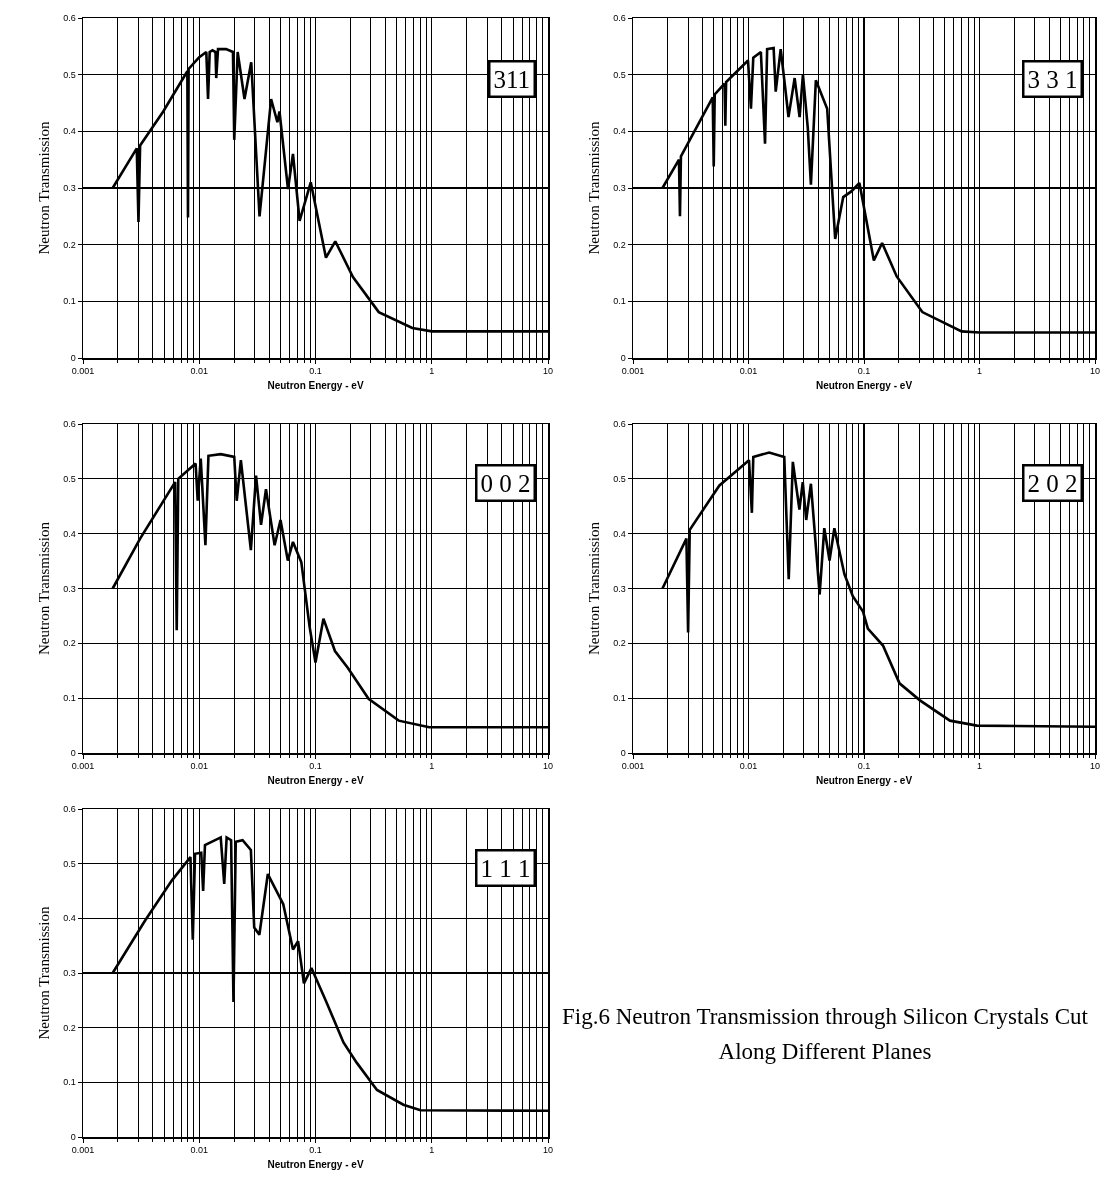  I want to click on annotation: 311, so click(512, 79).